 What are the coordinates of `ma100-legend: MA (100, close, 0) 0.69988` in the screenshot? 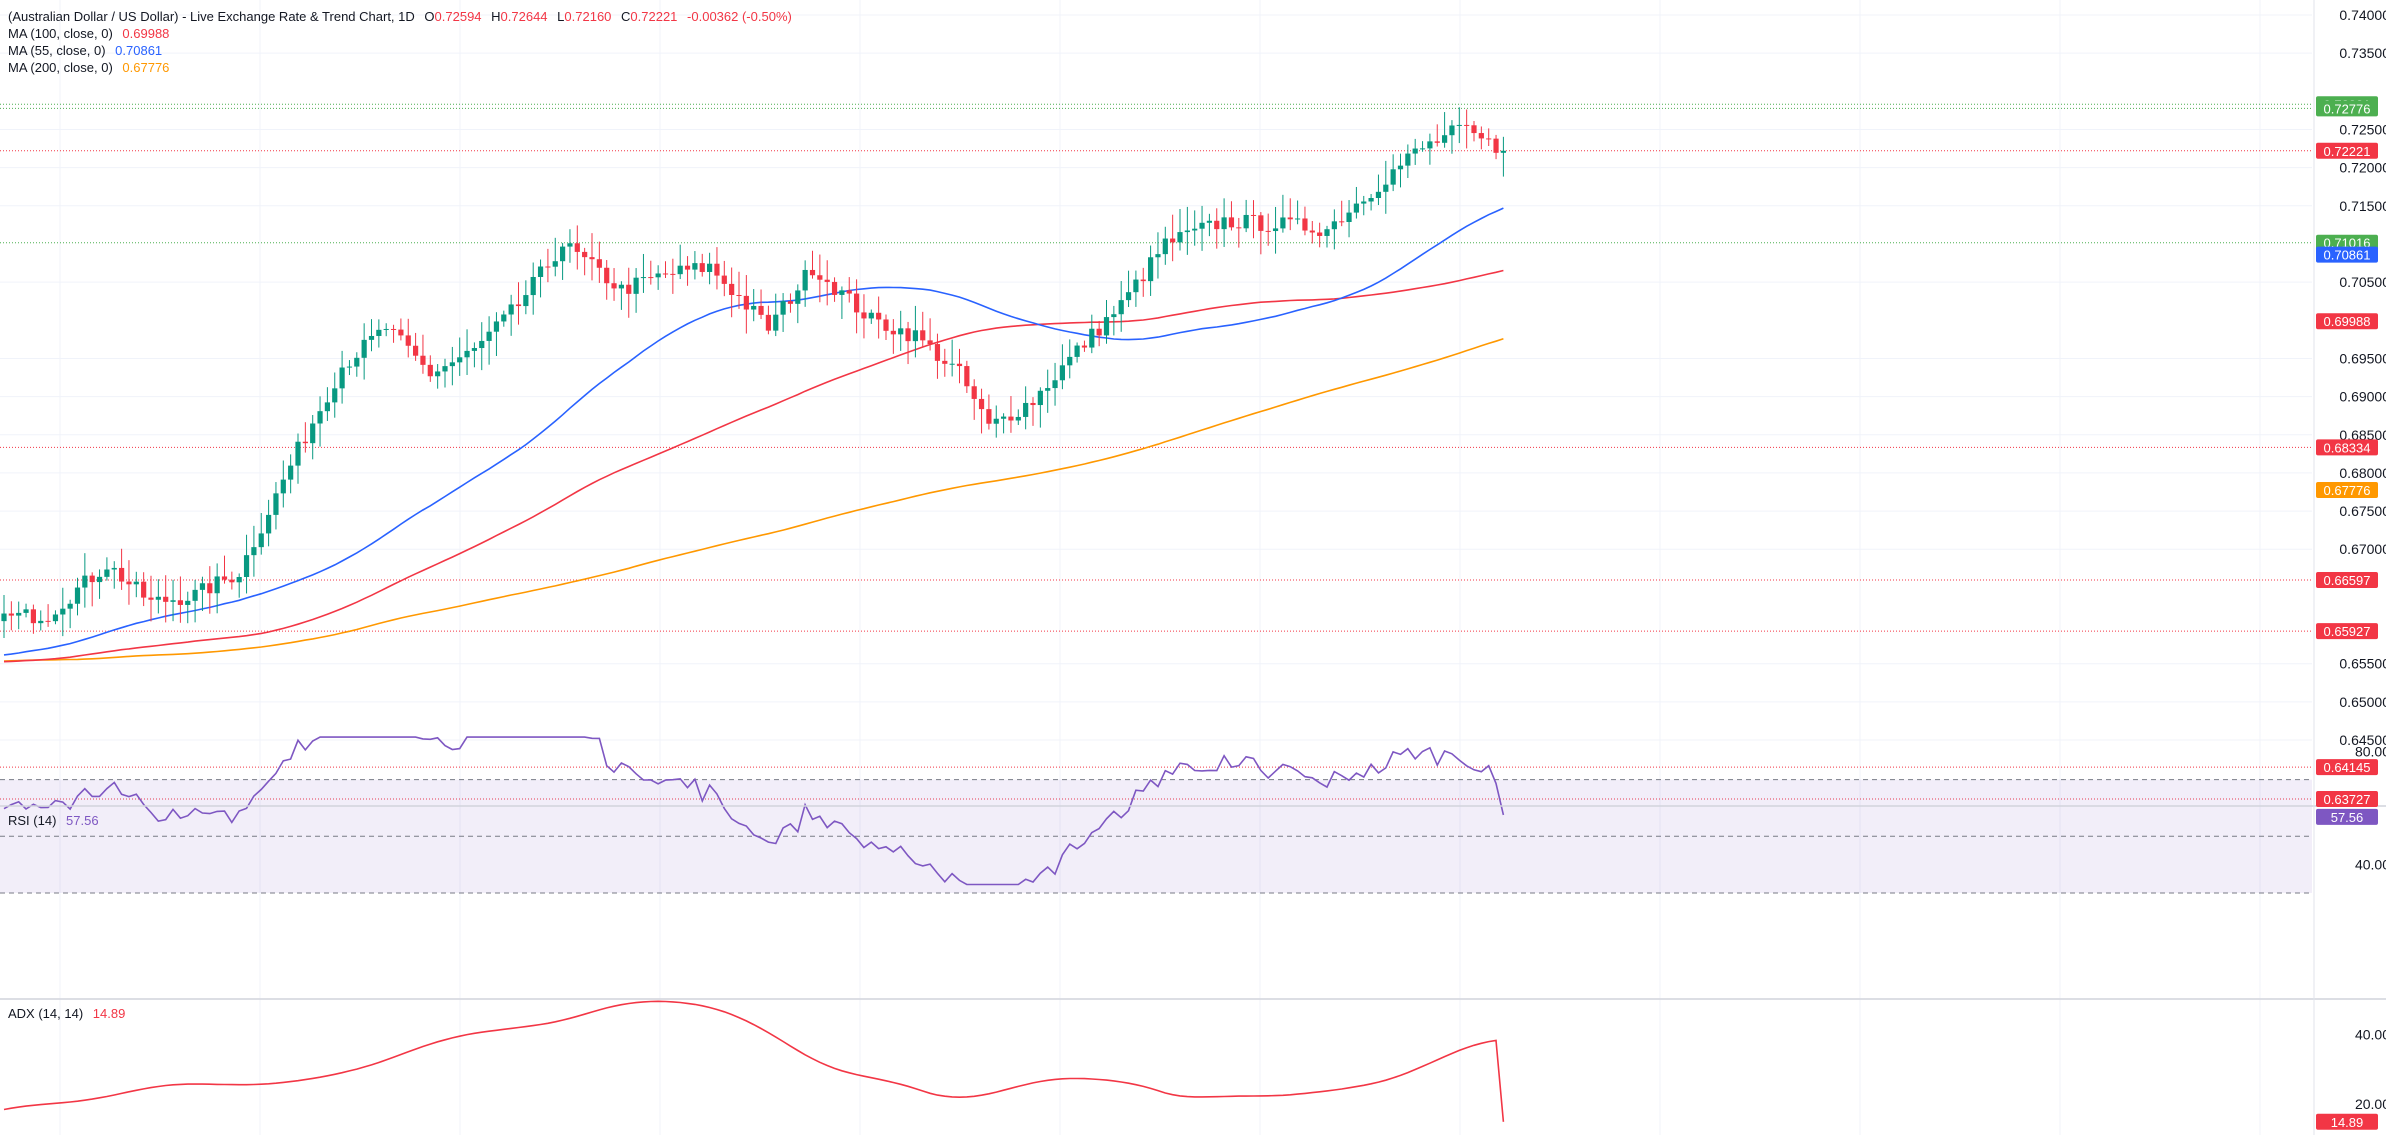 It's located at (88, 33).